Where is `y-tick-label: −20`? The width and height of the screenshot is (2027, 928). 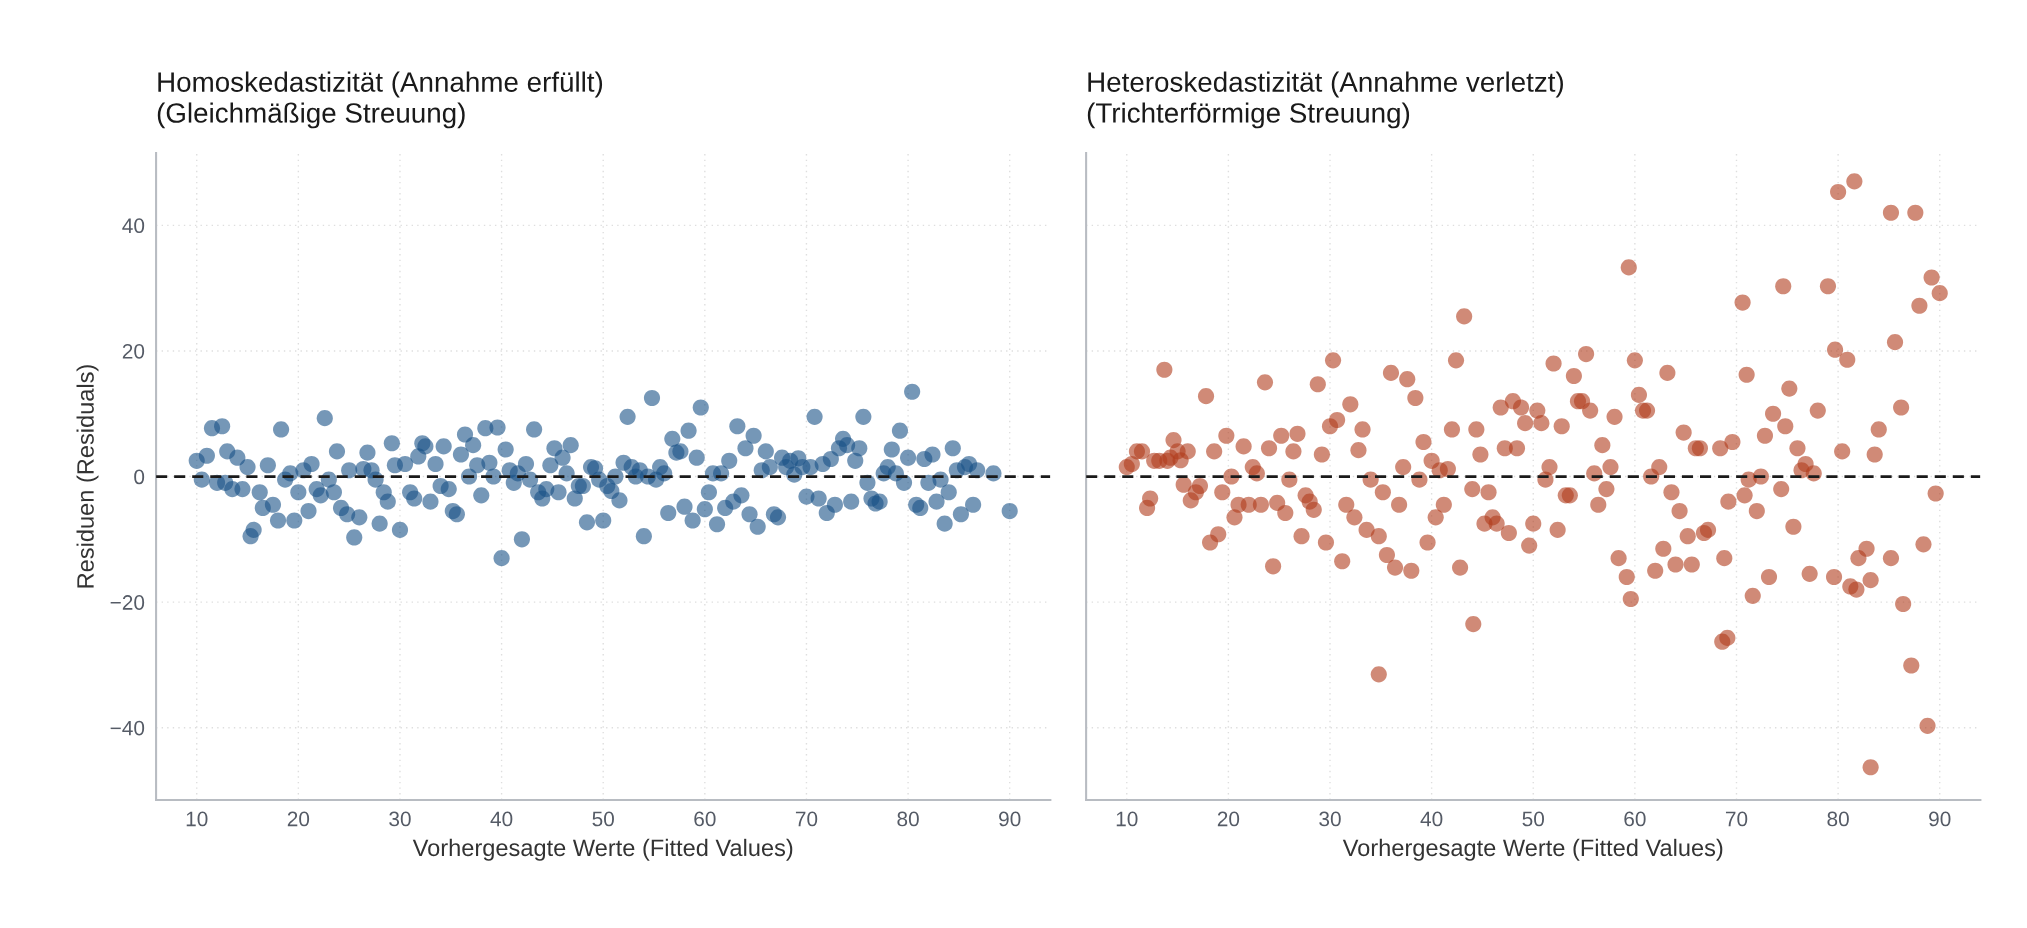
y-tick-label: −20 is located at coordinates (127, 602).